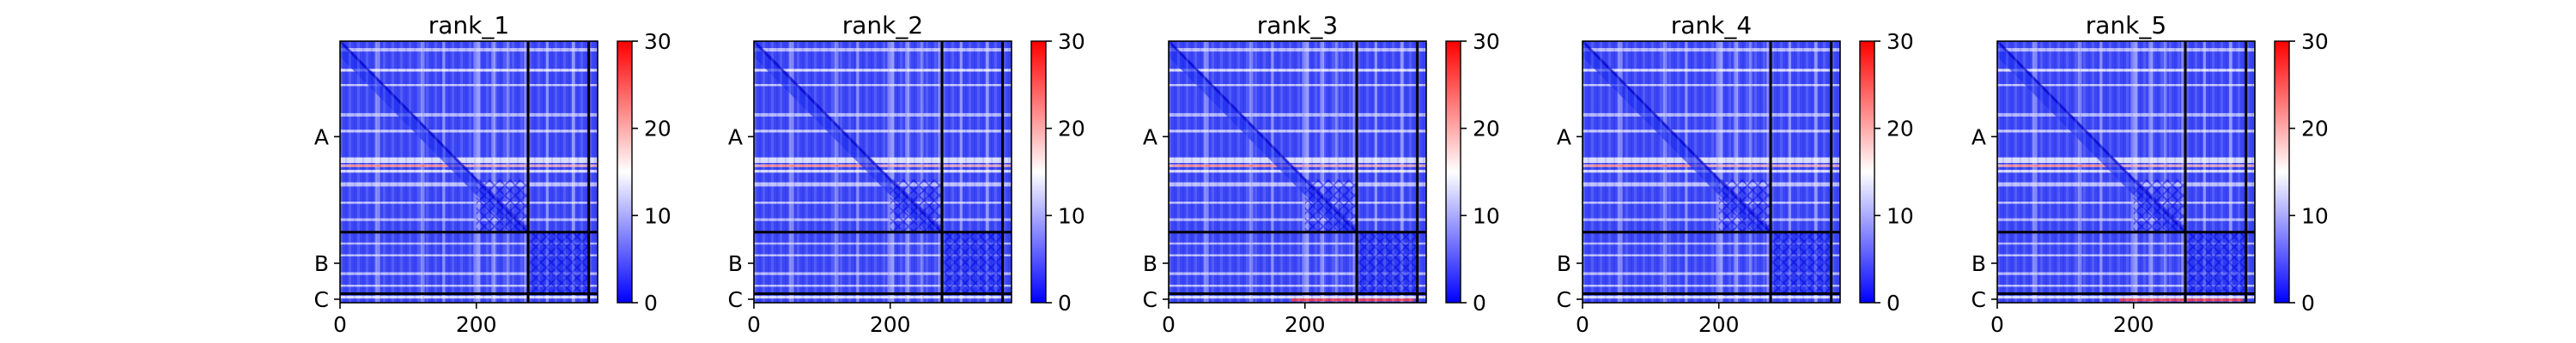 Image resolution: width=2576 pixels, height=343 pixels. Describe the element at coordinates (882, 25) in the screenshot. I see `panel-title: rank_2` at that location.